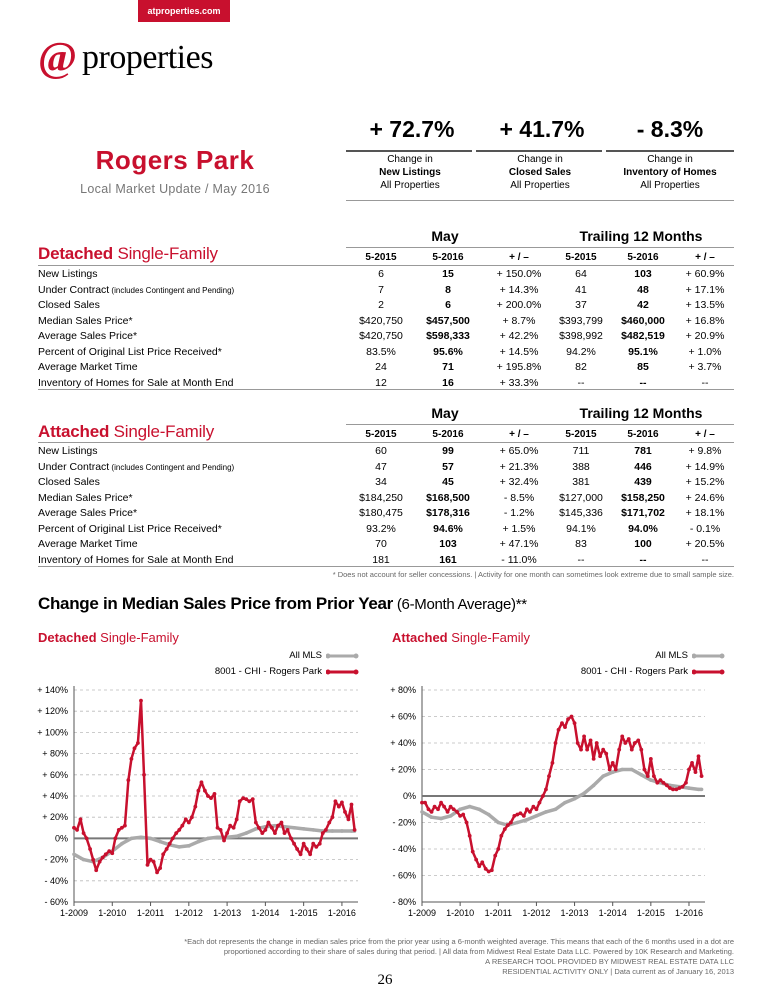  Describe the element at coordinates (705, 367) in the screenshot. I see `table-cell: + 3.7%` at that location.